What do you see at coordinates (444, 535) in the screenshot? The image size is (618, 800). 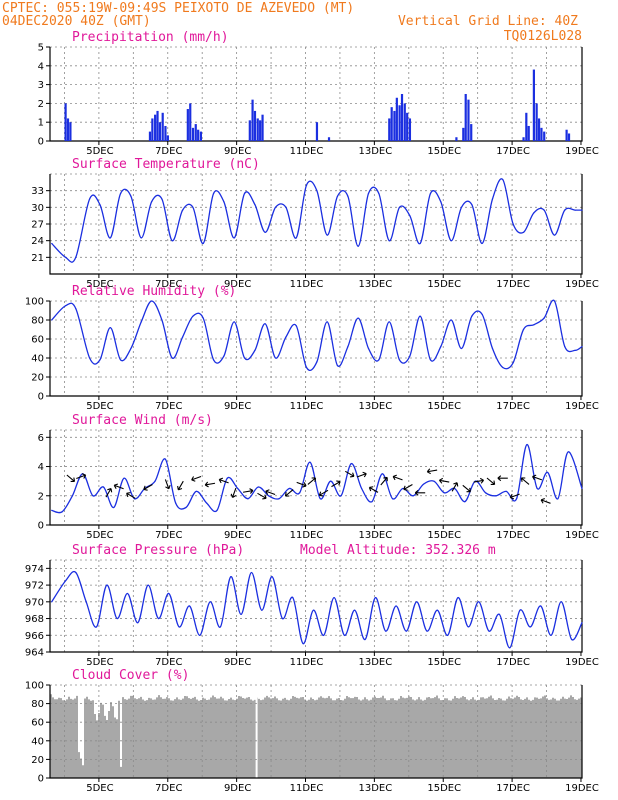 I see `x-tick-label: 15DEC` at bounding box center [444, 535].